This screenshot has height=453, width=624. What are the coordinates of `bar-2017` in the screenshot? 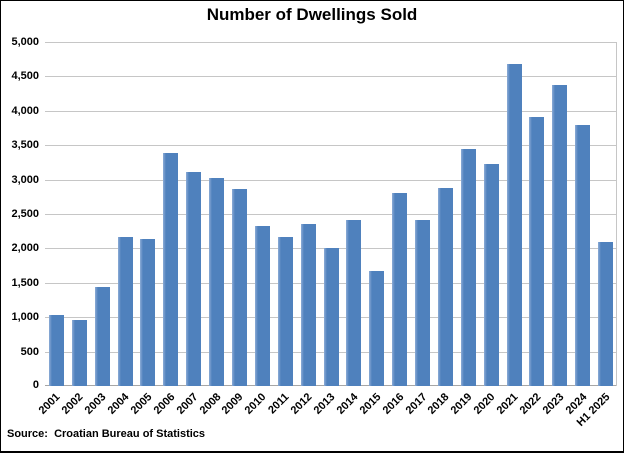 It's located at (423, 303).